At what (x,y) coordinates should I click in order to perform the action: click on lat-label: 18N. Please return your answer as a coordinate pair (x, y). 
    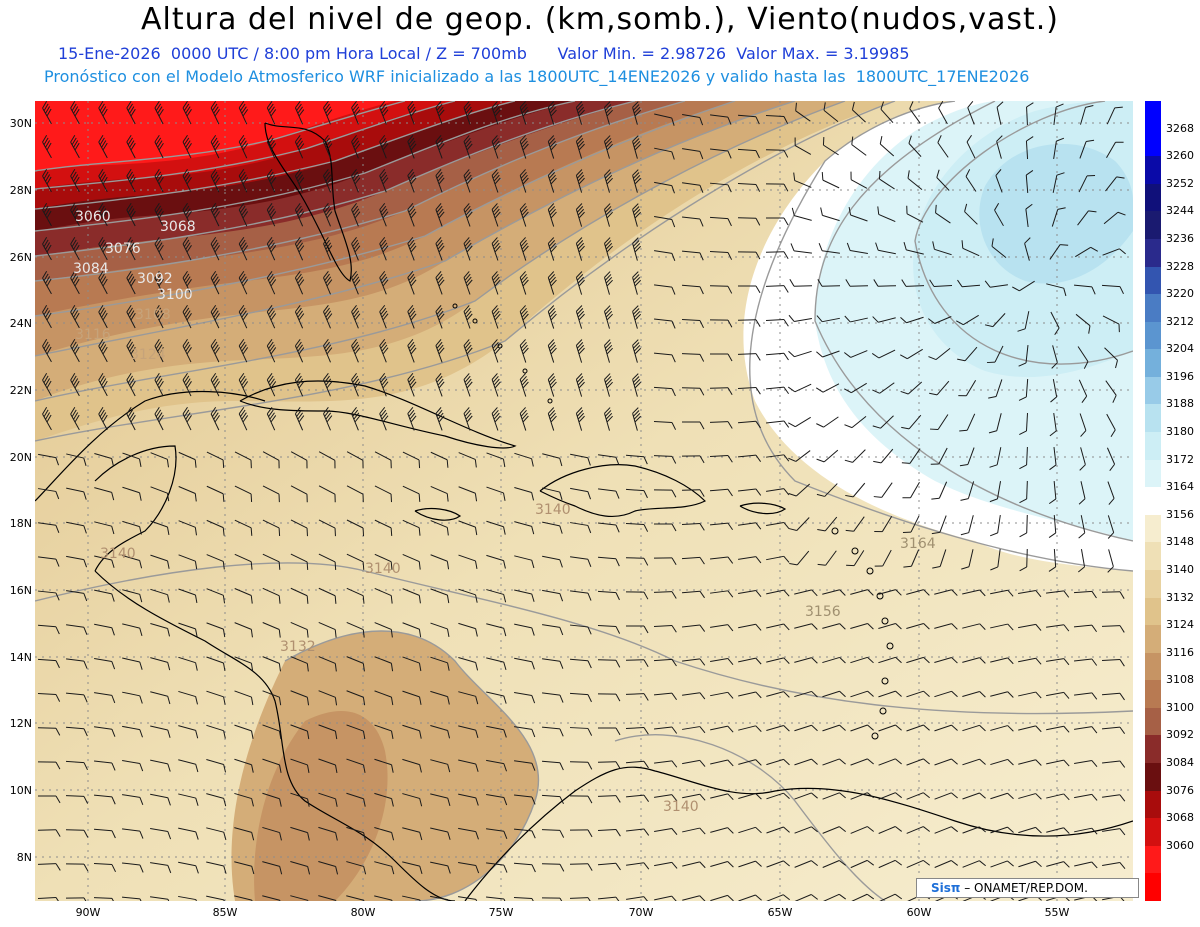
    Looking at the image, I should click on (20, 523).